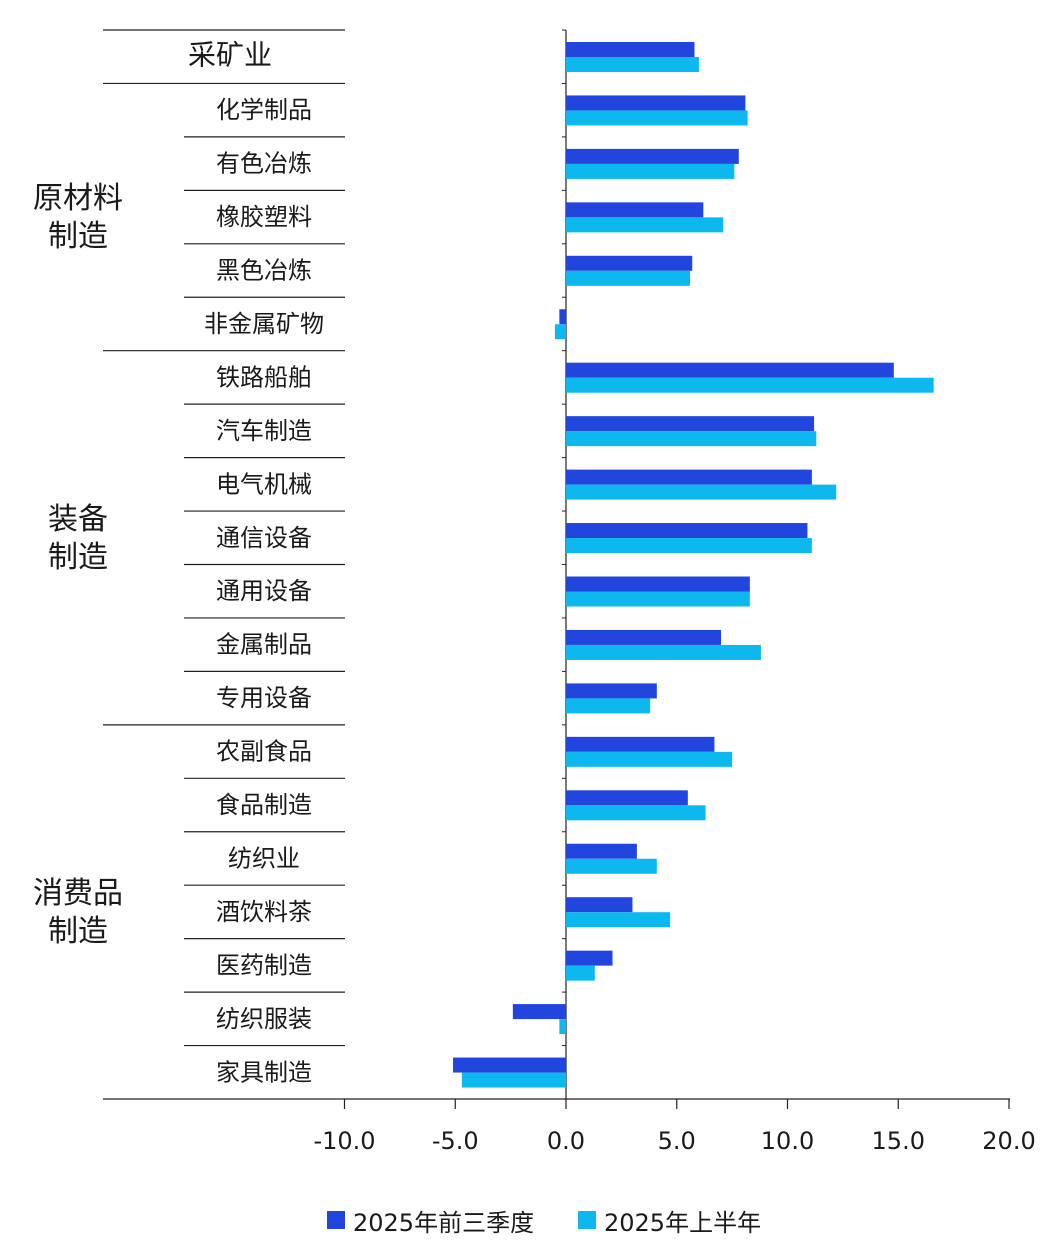 The height and width of the screenshot is (1259, 1056). Describe the element at coordinates (264, 217) in the screenshot. I see `category-label: 橡胶塑料` at that location.